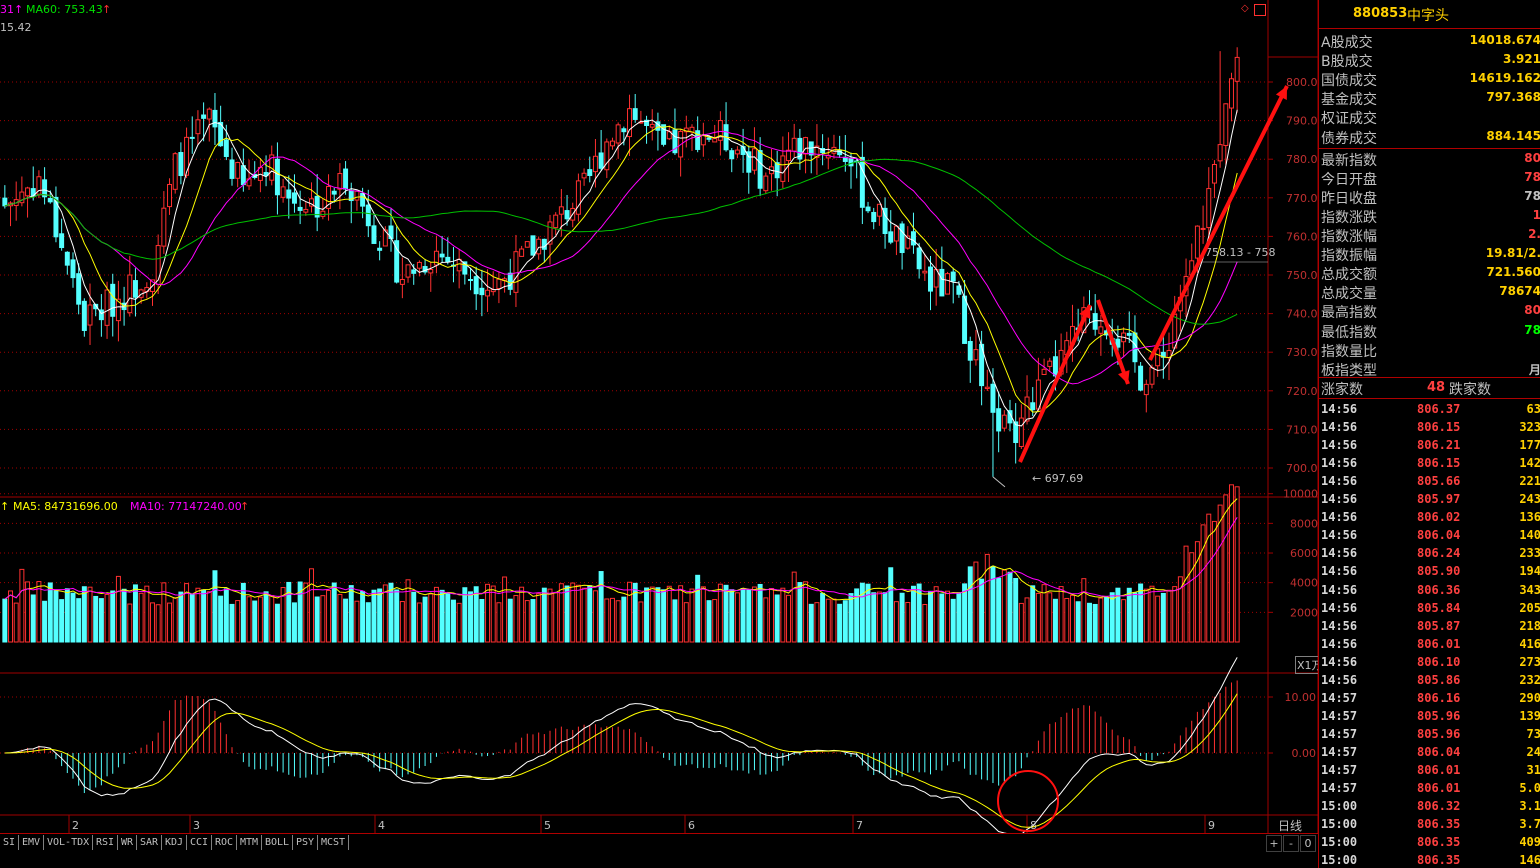 This screenshot has height=868, width=1540. I want to click on tab-mcst: MCST, so click(334, 842).